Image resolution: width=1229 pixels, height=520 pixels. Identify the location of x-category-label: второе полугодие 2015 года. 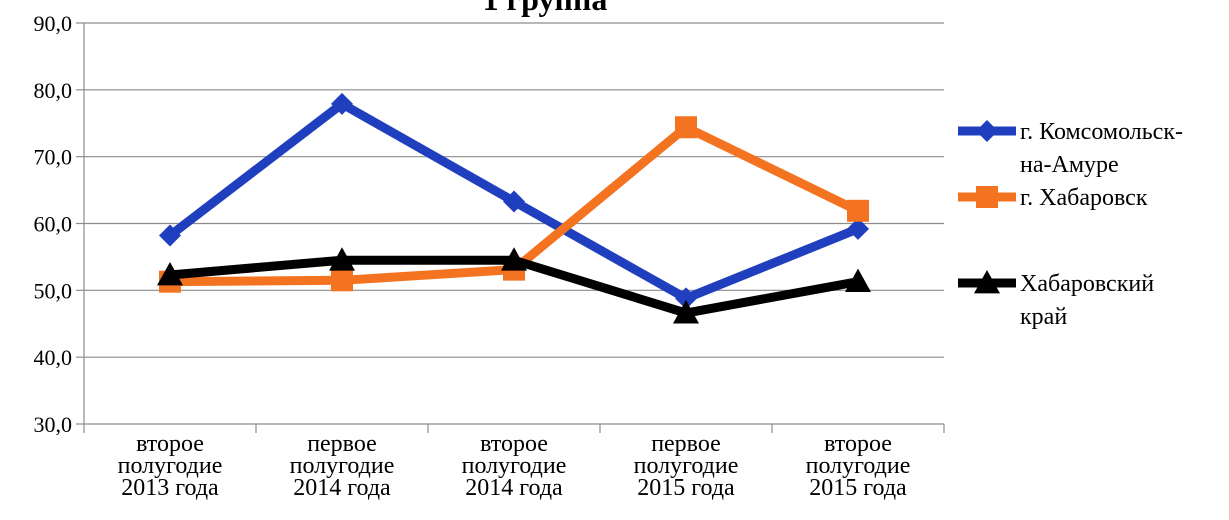
(858, 466).